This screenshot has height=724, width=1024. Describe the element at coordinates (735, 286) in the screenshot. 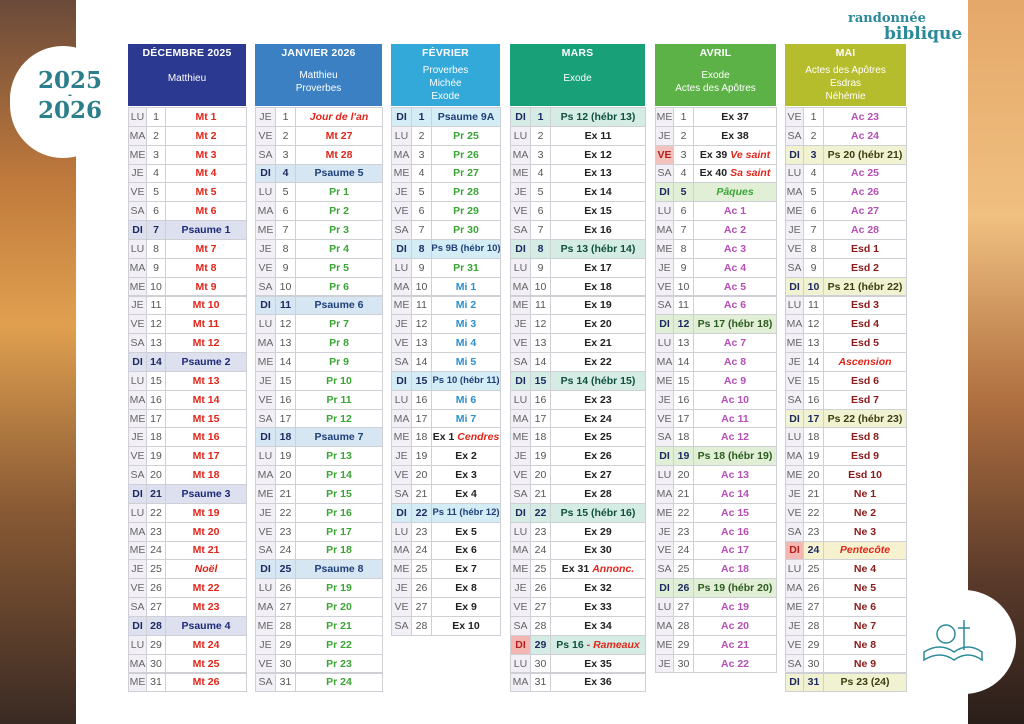

I see `reading: Ac 5` at that location.